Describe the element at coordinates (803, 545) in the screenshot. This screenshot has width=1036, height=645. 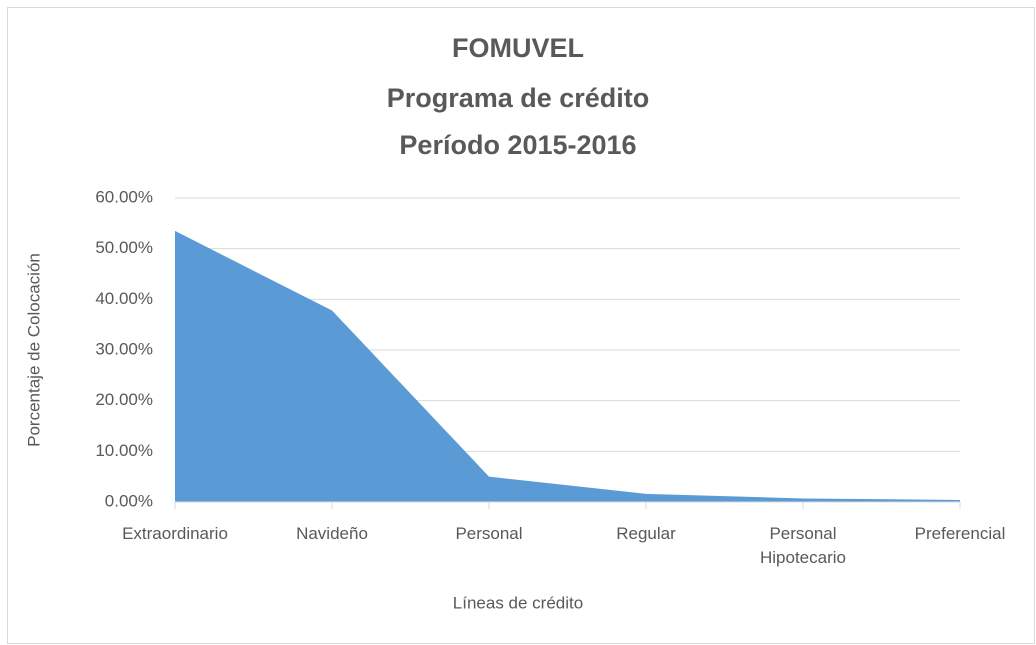
I see `x-tick-label: Personal Hipotecario` at that location.